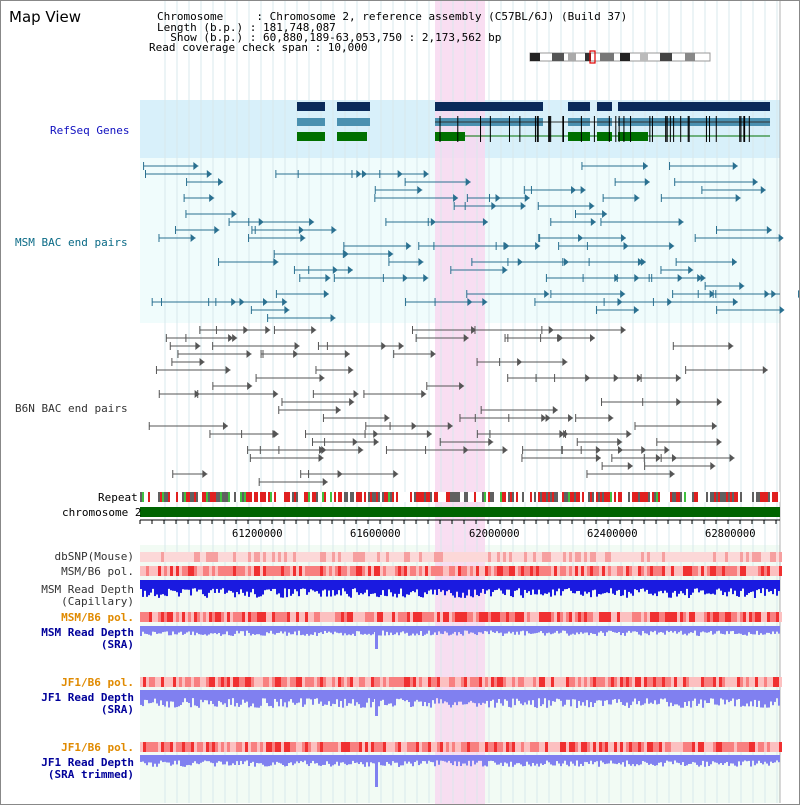 The height and width of the screenshot is (805, 800). What do you see at coordinates (625, 57) in the screenshot?
I see `ideogram-band` at bounding box center [625, 57].